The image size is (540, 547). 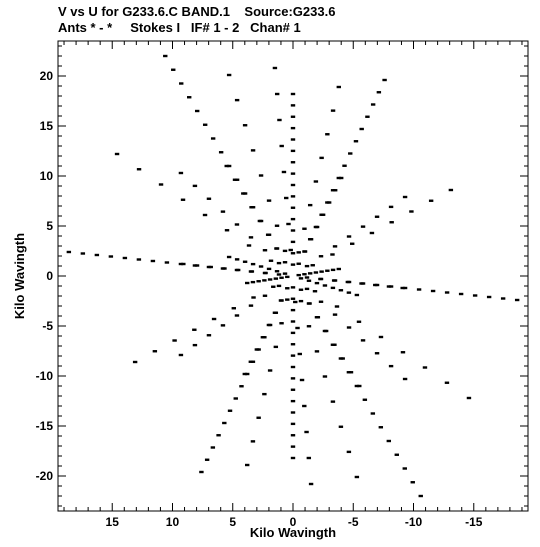 What do you see at coordinates (197, 11) in the screenshot?
I see `chart-title: V vs U for G233.6.C BAND.1 Source:G233.6` at bounding box center [197, 11].